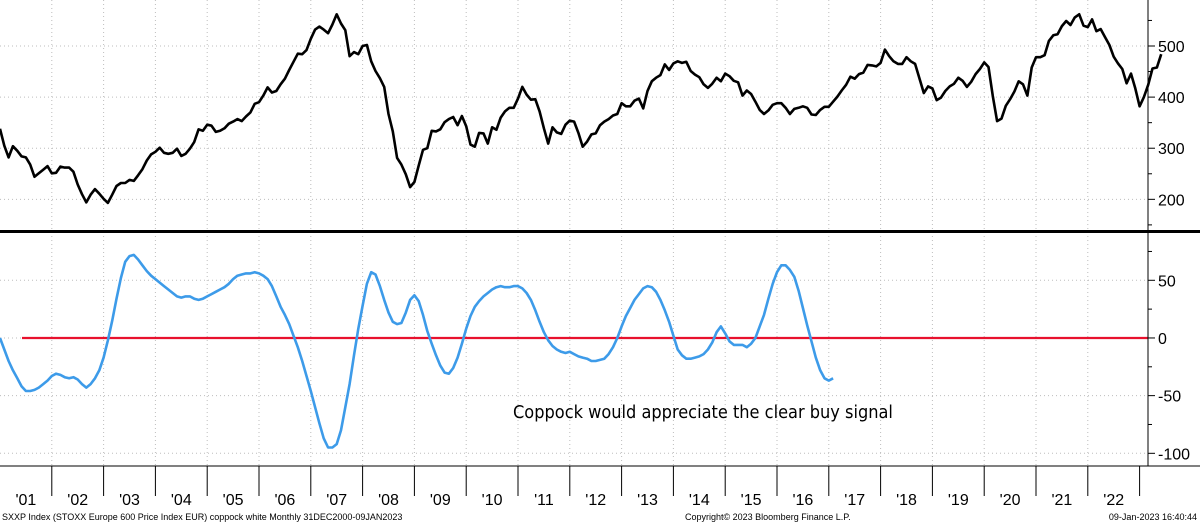  I want to click on coppock-tick-label: -50, so click(1169, 397).